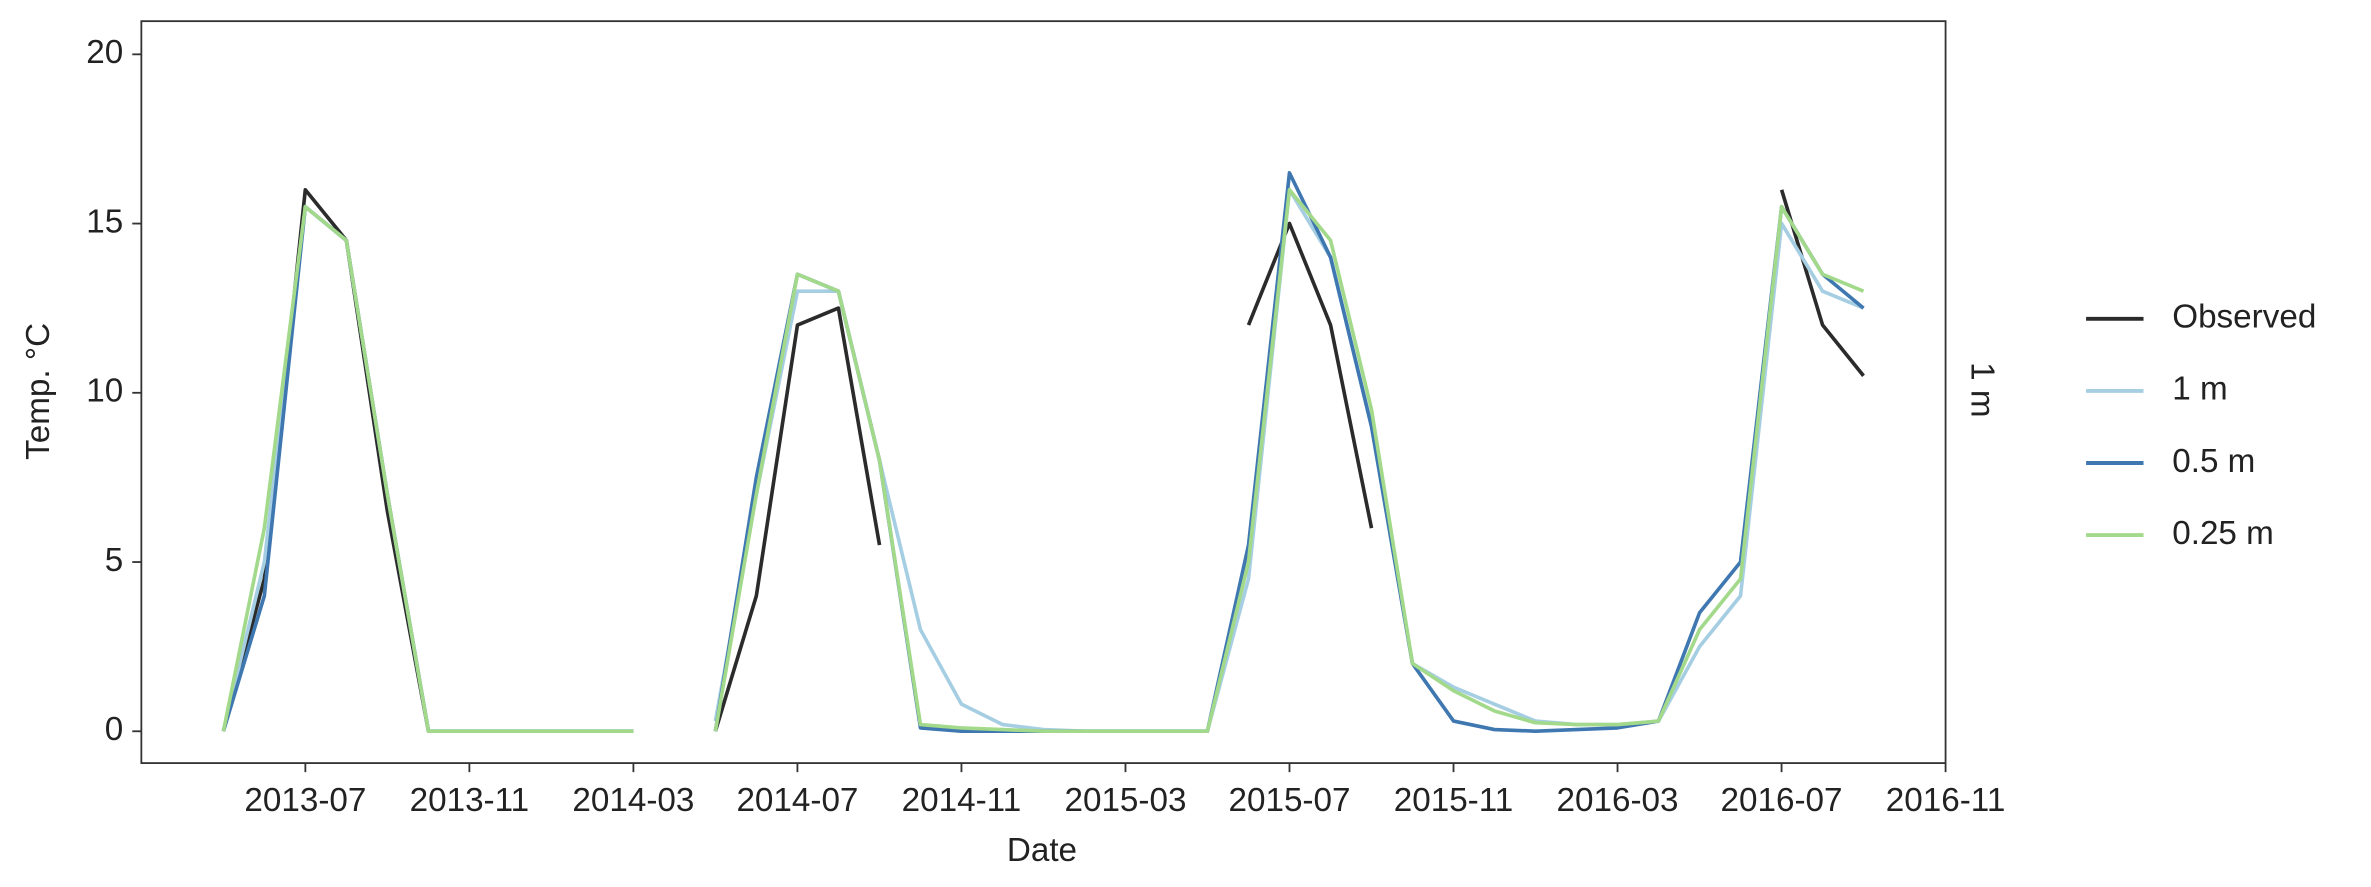  What do you see at coordinates (2223, 533) in the screenshot?
I see `legend-label: 0.25 m` at bounding box center [2223, 533].